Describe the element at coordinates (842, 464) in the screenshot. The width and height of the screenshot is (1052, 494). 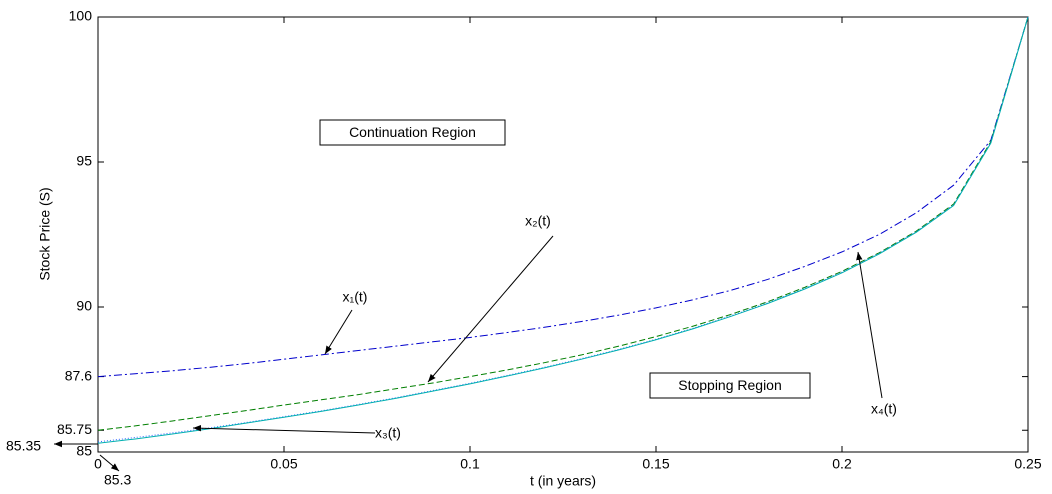
I see `x-tick-label: 0.2` at that location.